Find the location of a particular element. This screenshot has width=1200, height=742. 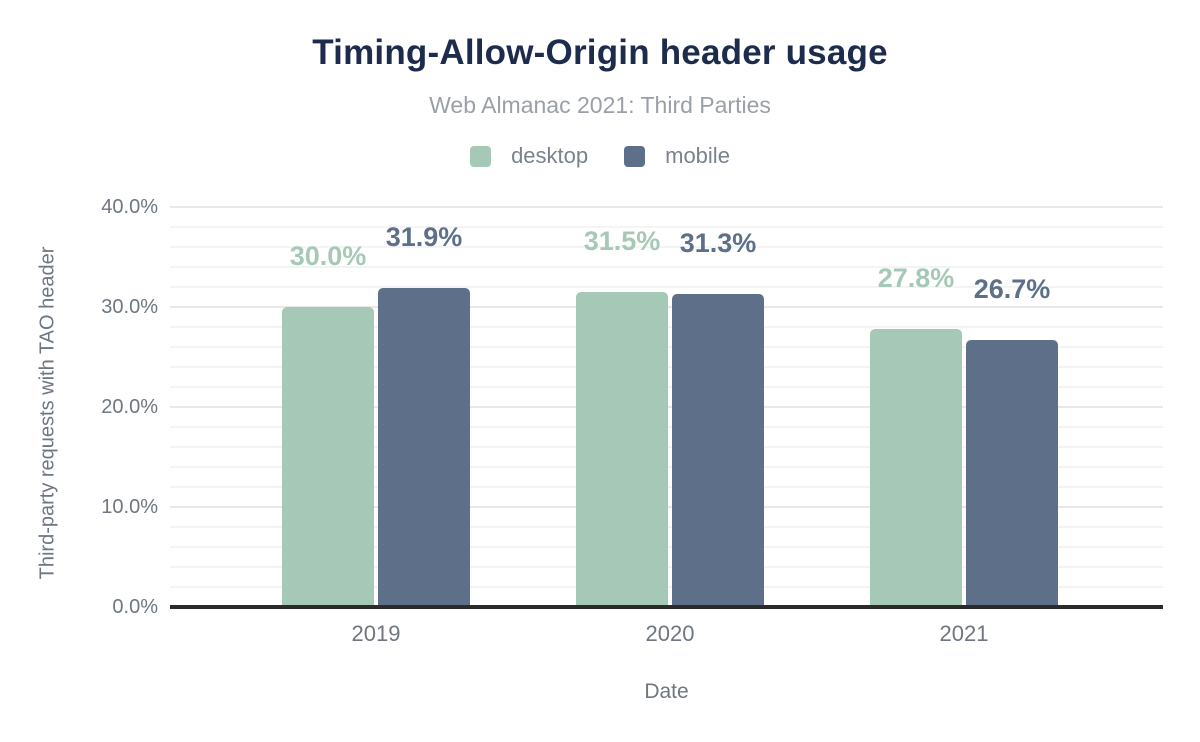

legend-label-desktop: desktop is located at coordinates (550, 155).